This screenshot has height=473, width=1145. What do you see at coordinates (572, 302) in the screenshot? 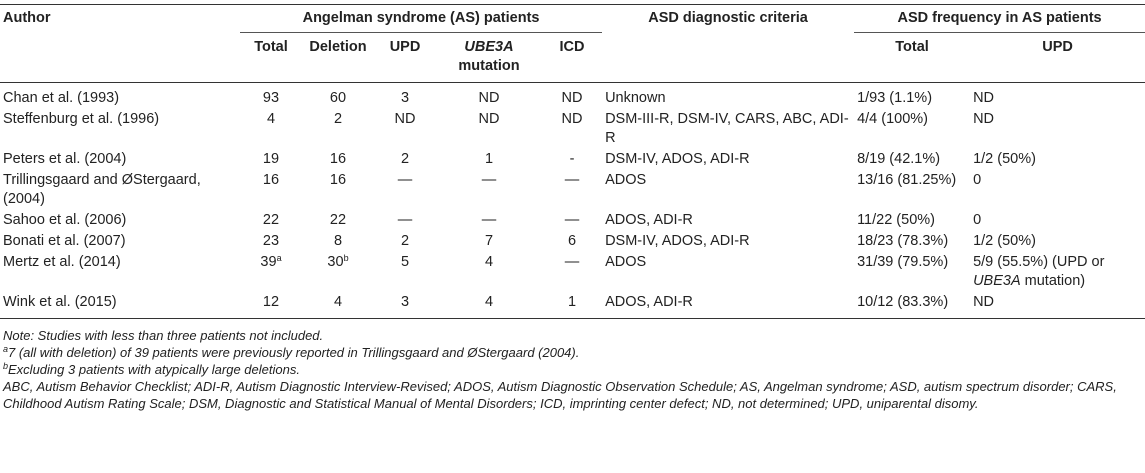
I see `cell-icd-text: 1` at bounding box center [572, 302].